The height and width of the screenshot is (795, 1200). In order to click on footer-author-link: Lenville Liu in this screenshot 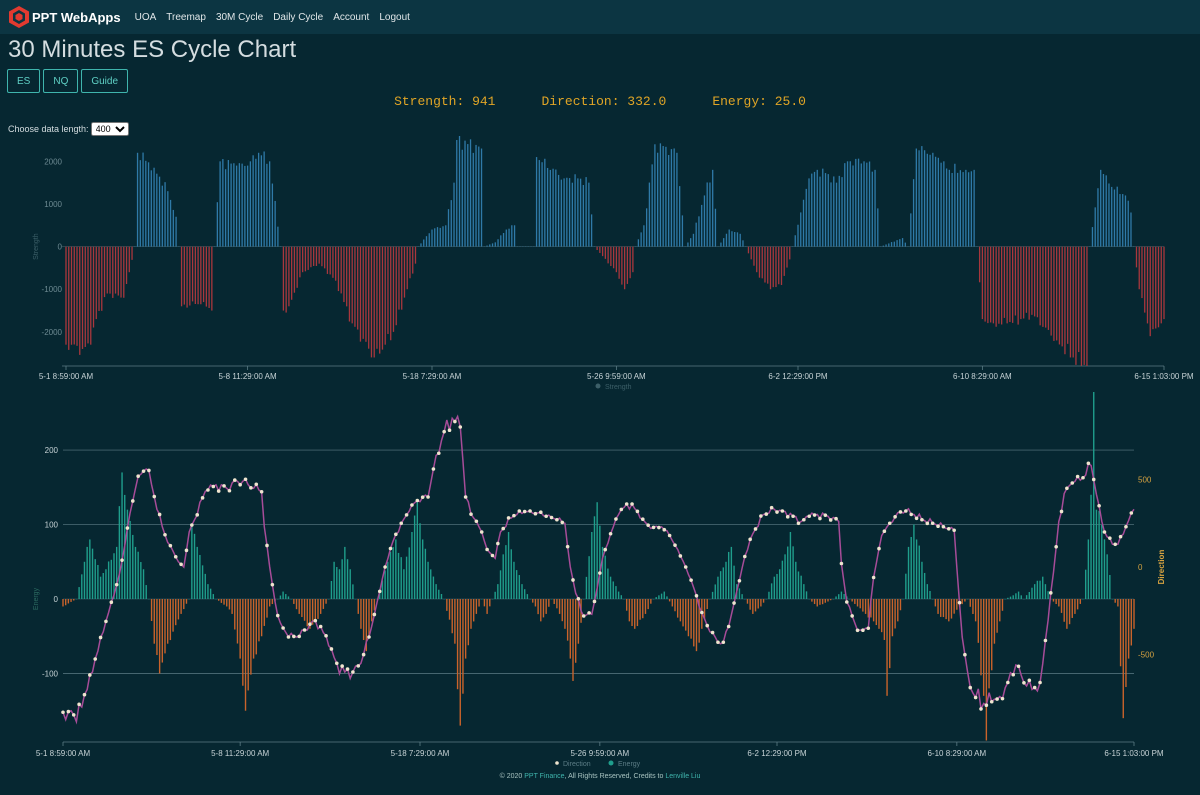, I will do `click(683, 776)`.